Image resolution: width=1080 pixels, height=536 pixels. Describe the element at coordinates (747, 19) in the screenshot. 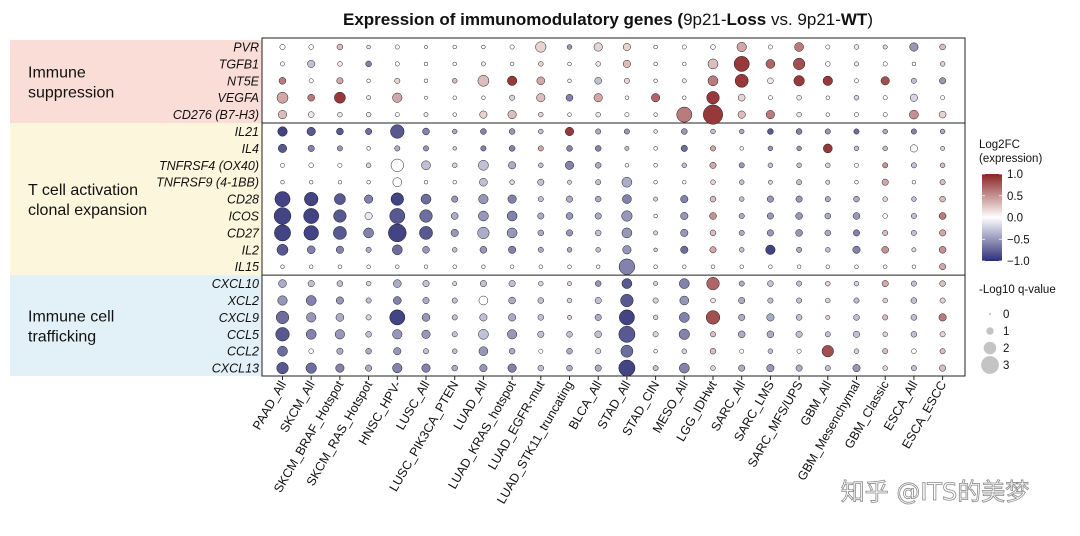

I see `title-part: Loss` at that location.